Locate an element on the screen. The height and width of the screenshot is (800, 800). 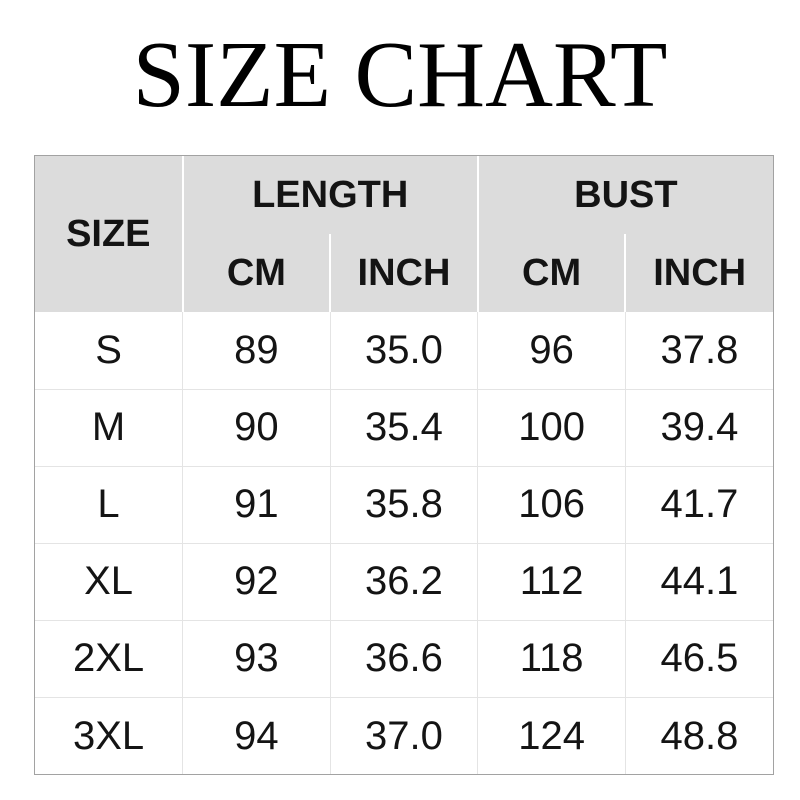
cell-bust-cm: 118 is located at coordinates (551, 658).